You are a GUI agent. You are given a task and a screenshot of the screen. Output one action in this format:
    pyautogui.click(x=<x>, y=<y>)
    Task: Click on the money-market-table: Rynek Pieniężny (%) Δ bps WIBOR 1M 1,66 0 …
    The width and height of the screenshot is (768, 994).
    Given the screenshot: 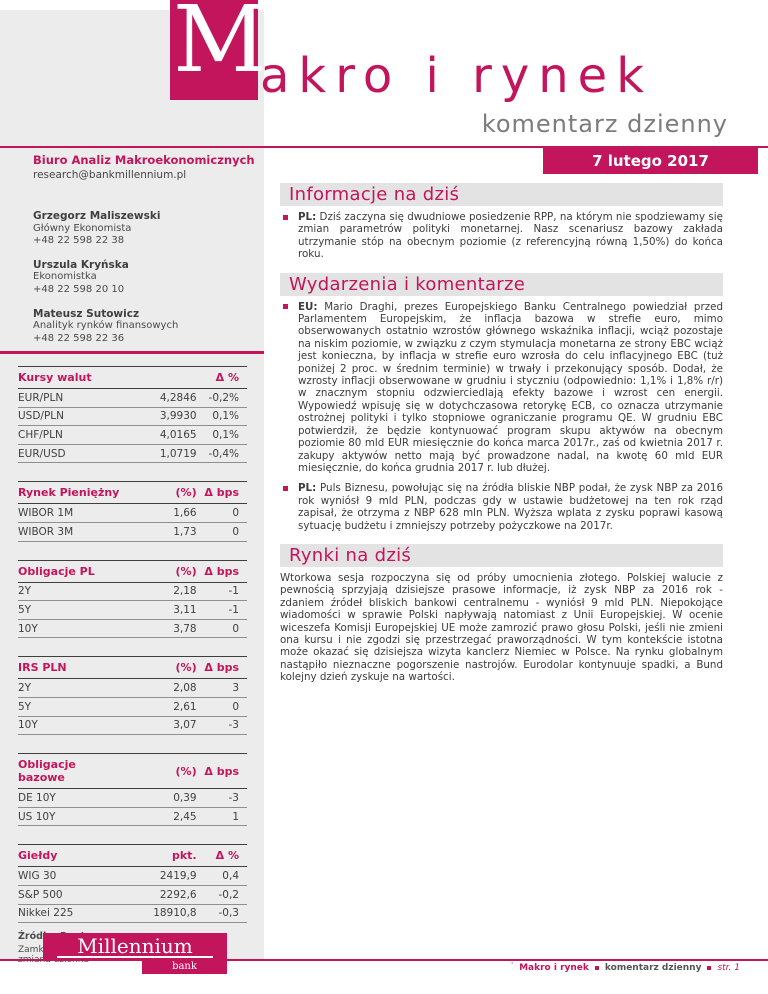 What is the action you would take?
    pyautogui.click(x=132, y=511)
    